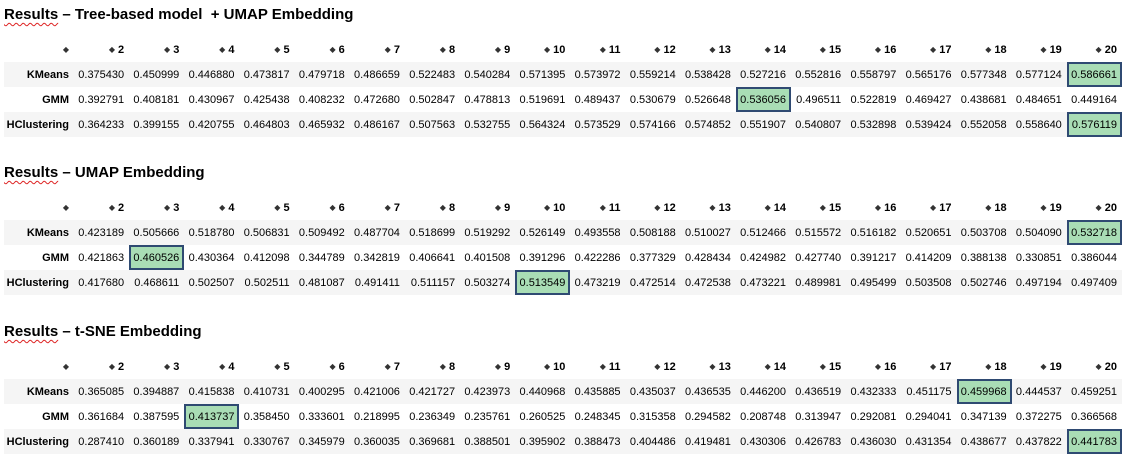  What do you see at coordinates (542, 366) in the screenshot?
I see `column-header: ◆ 10` at bounding box center [542, 366].